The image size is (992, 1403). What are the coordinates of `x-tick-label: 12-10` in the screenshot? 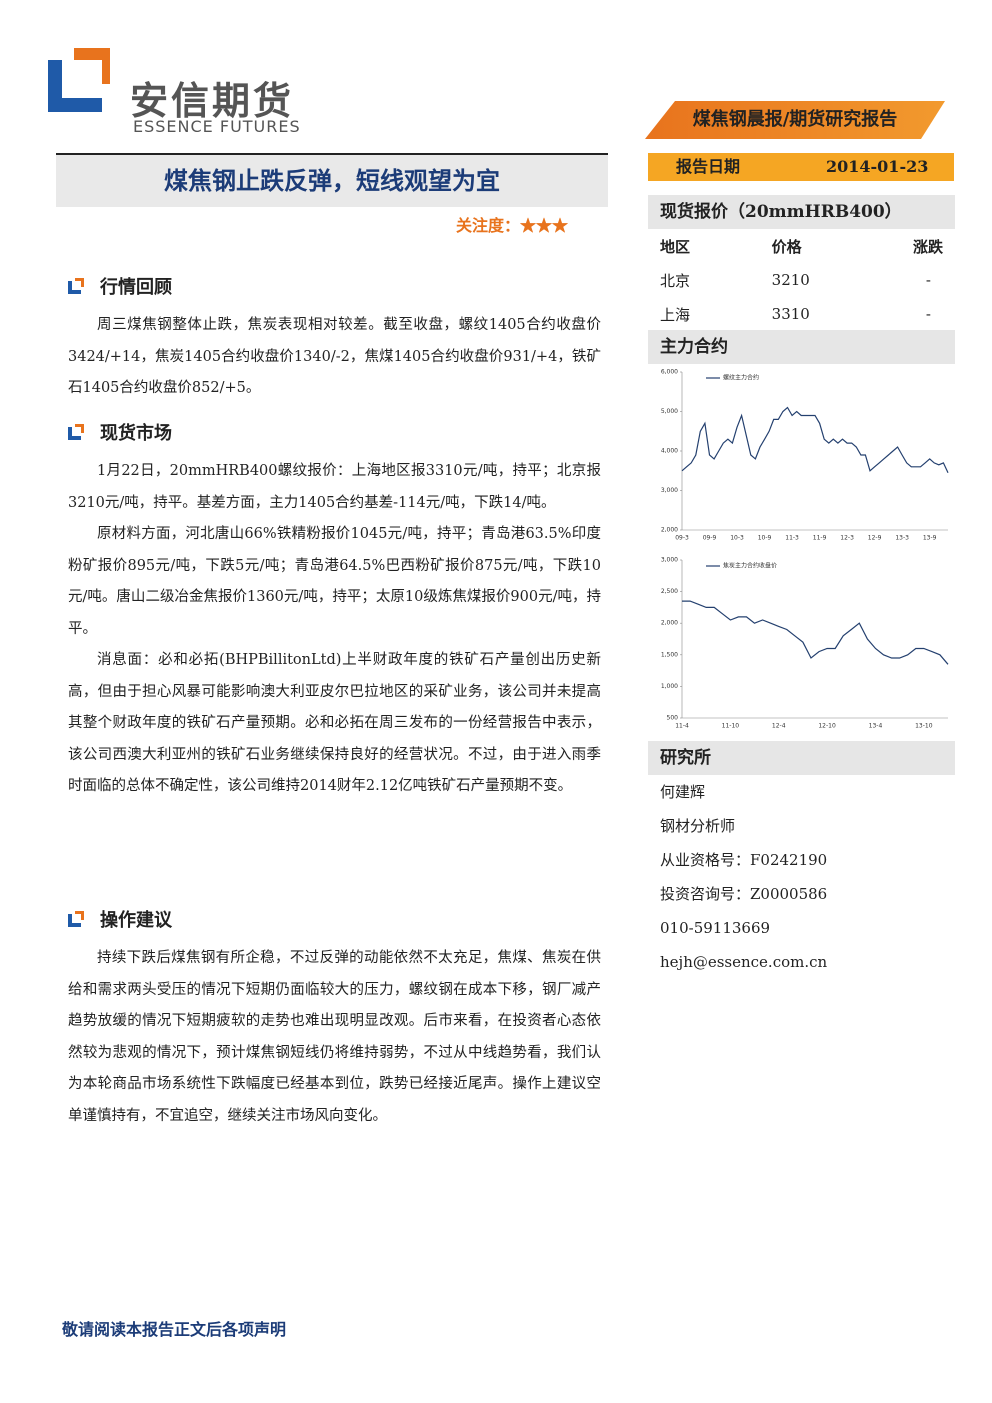 It's located at (827, 726).